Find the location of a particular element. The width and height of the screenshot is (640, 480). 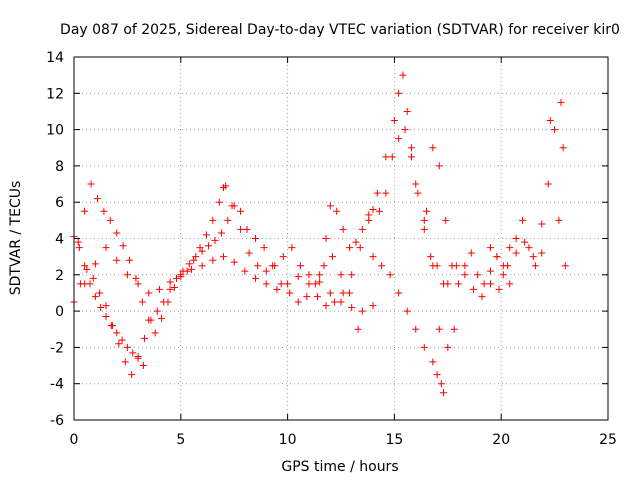

series-sat-d is located at coordinates (229, 279).